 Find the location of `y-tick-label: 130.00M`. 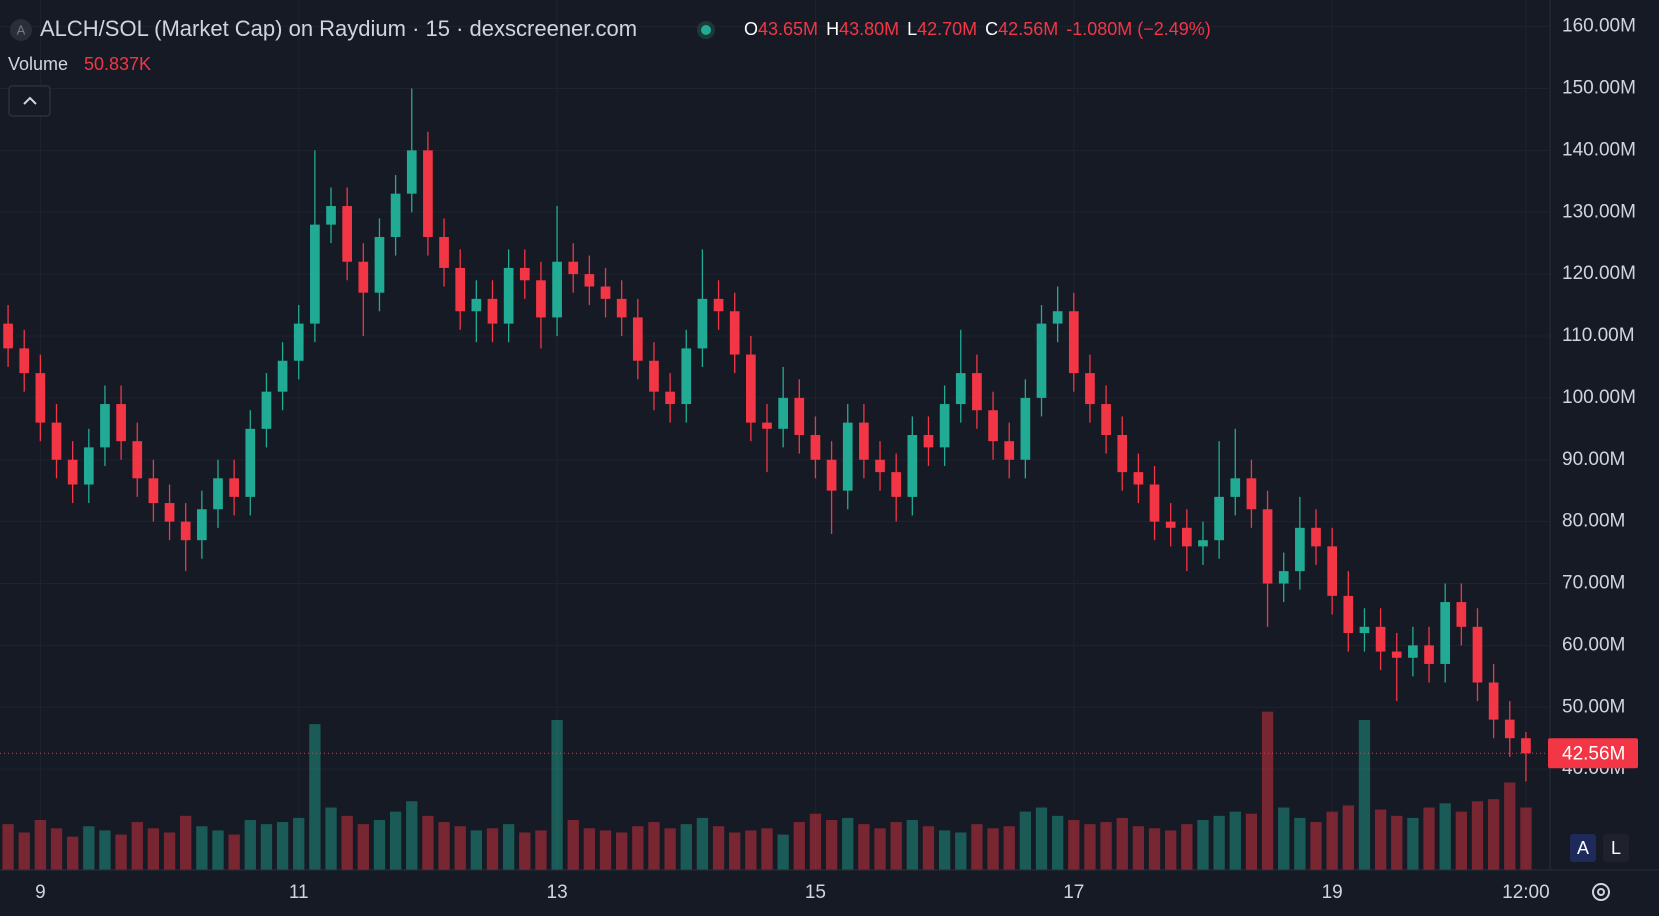

y-tick-label: 130.00M is located at coordinates (1599, 211).